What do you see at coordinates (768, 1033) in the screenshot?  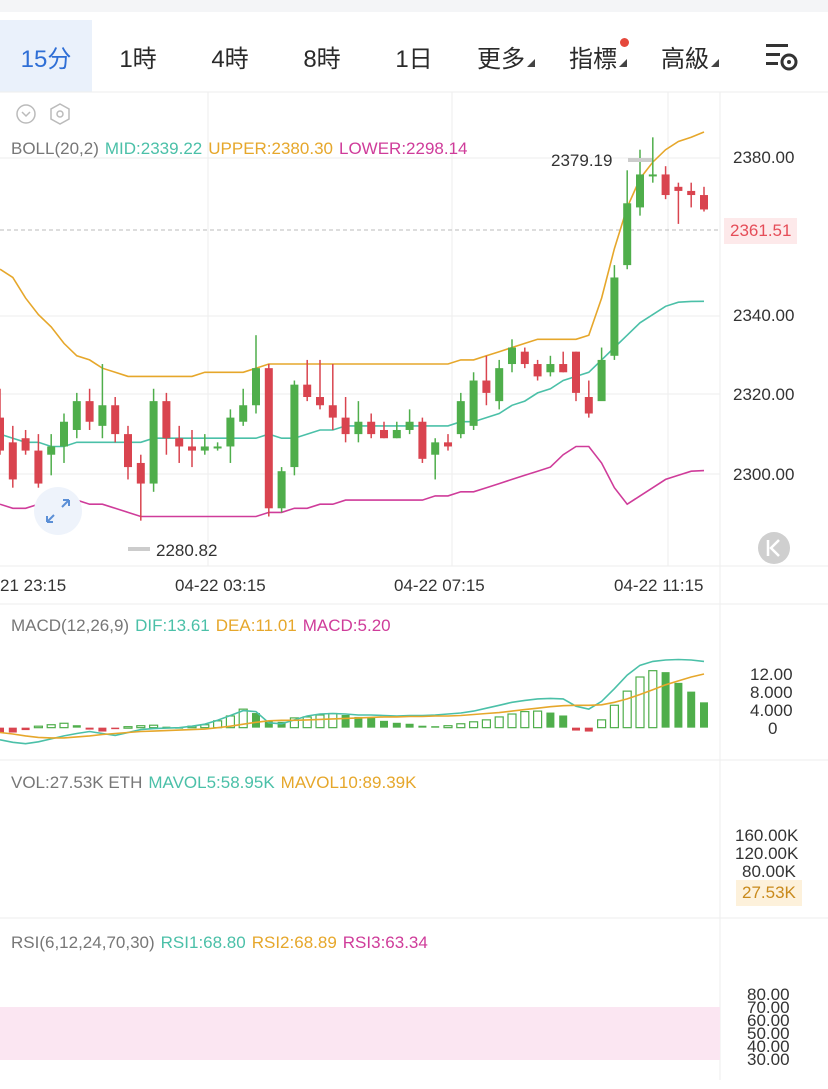 I see `rsi-tick: 50.00` at bounding box center [768, 1033].